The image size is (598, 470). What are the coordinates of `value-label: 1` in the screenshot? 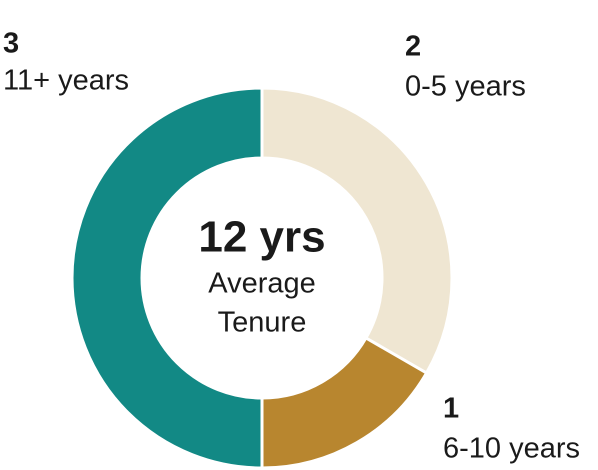 It's located at (451, 409).